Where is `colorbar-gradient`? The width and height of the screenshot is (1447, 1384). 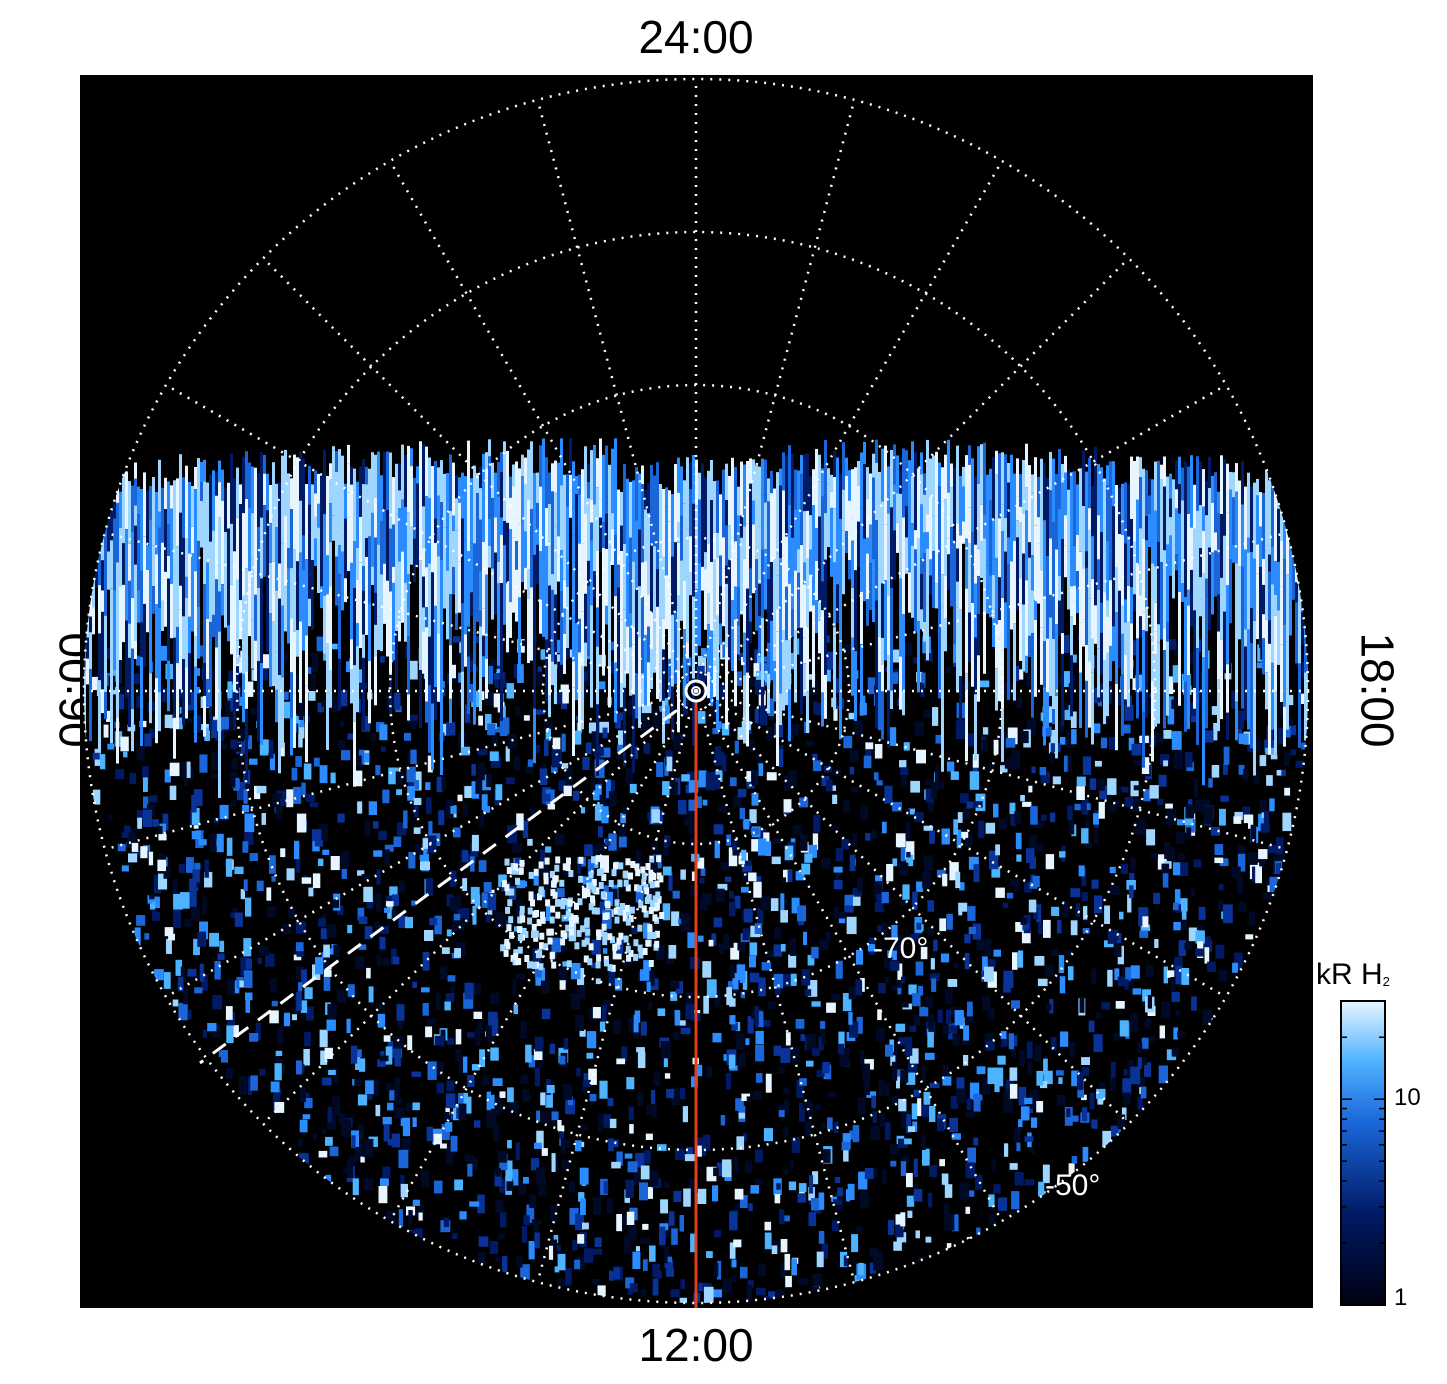
colorbar-gradient is located at coordinates (1363, 1153).